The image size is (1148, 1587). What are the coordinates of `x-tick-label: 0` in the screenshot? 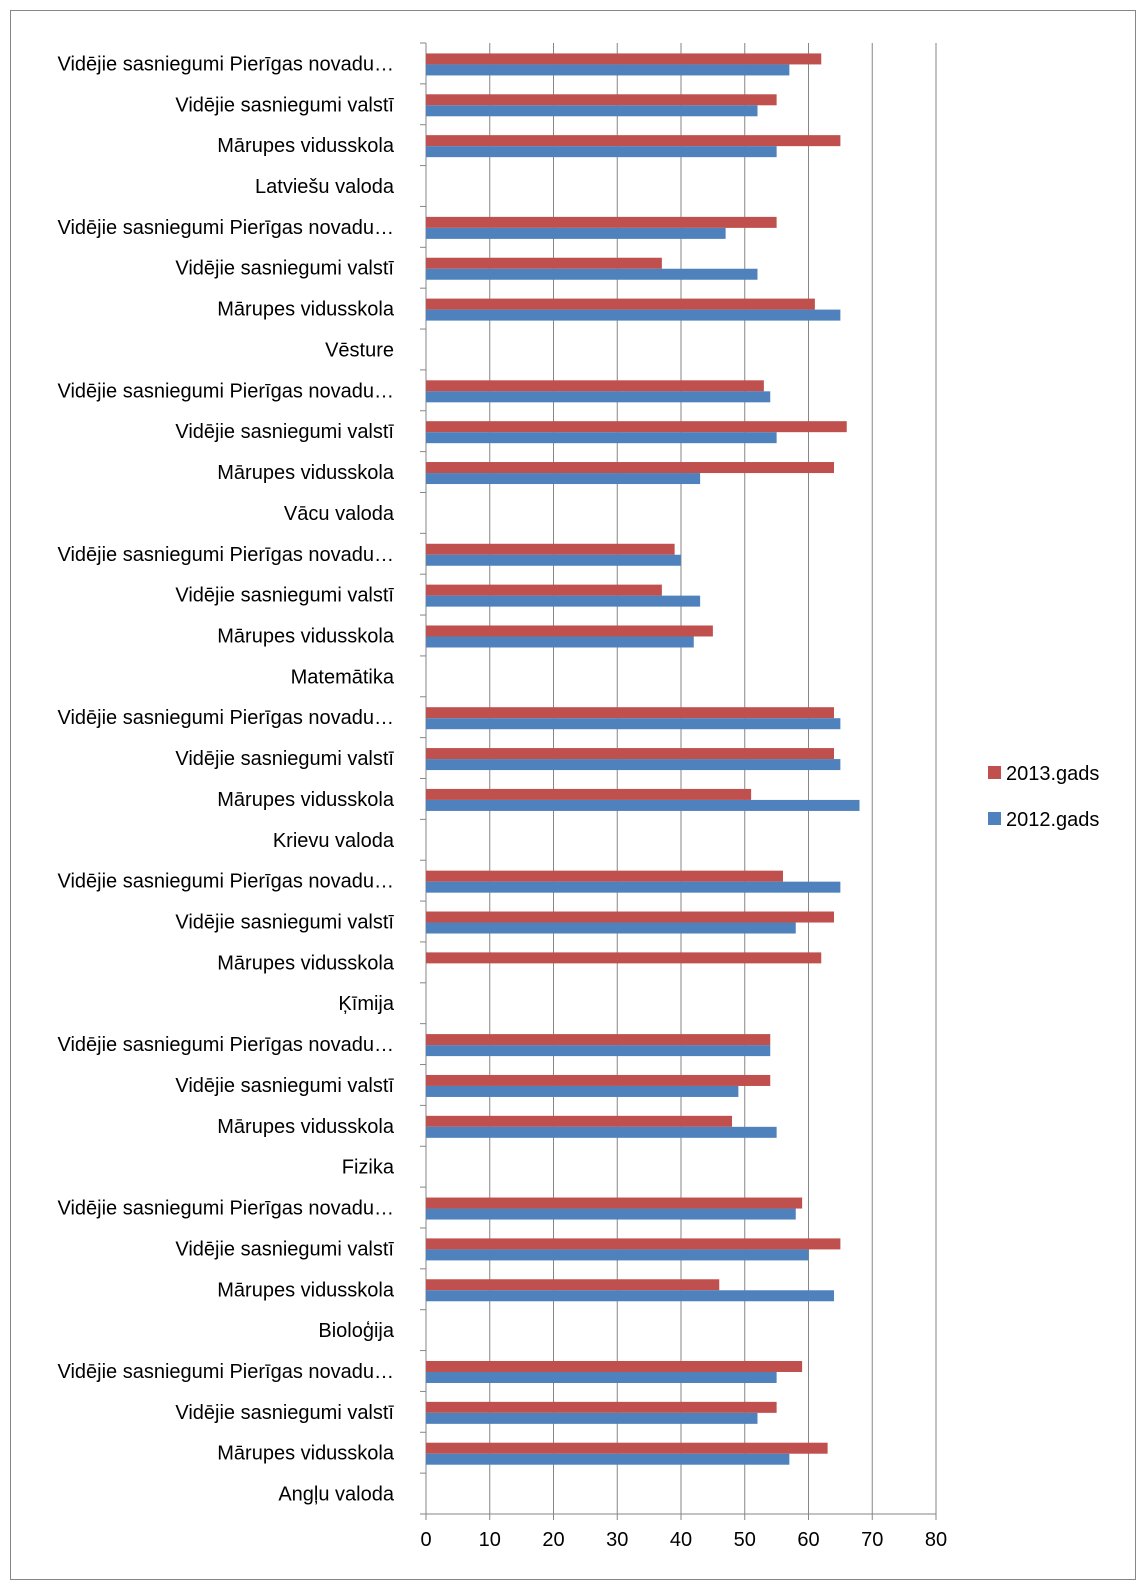 It's located at (425, 1540).